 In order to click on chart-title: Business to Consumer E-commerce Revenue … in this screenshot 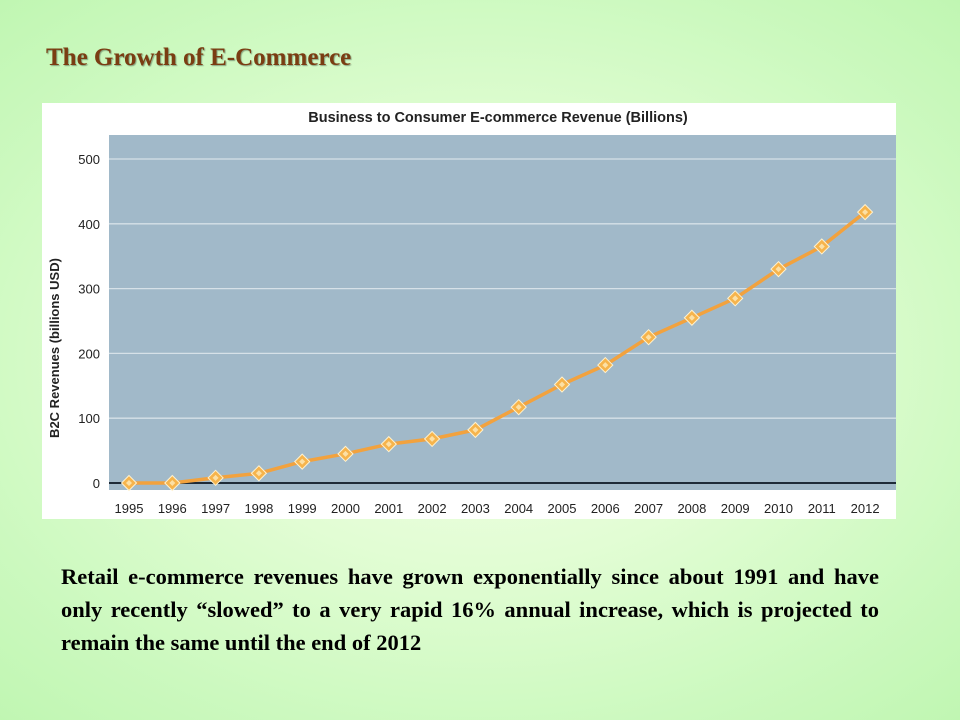, I will do `click(498, 118)`.